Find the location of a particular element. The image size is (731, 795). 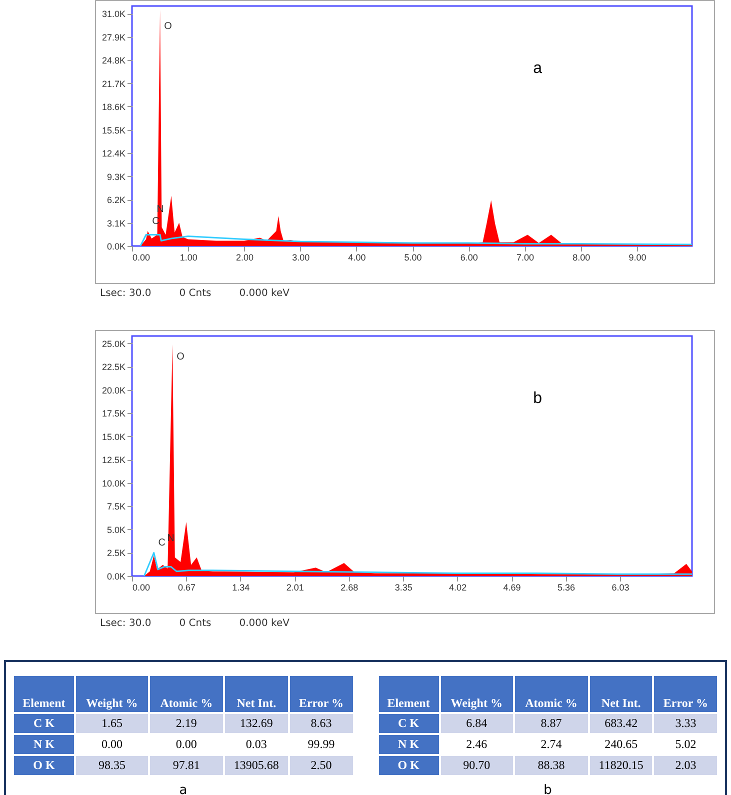

text: 1.65 is located at coordinates (111, 723).